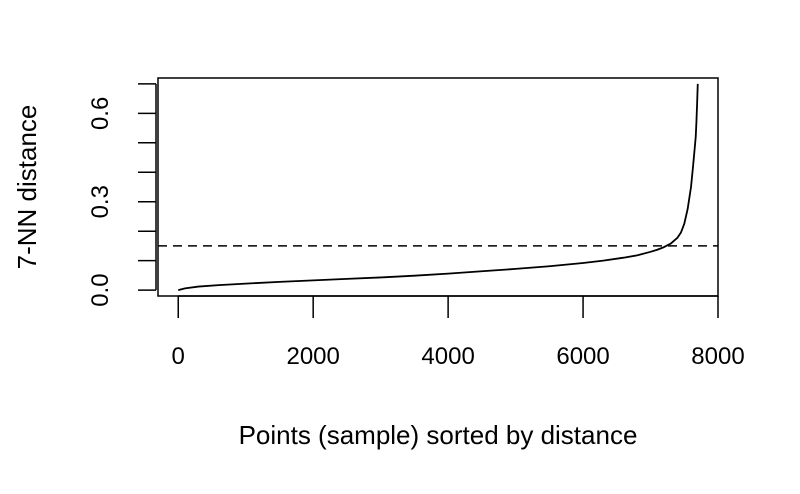  What do you see at coordinates (458, 332) in the screenshot?
I see `x-axis: 0 2000 4000 6000 8000` at bounding box center [458, 332].